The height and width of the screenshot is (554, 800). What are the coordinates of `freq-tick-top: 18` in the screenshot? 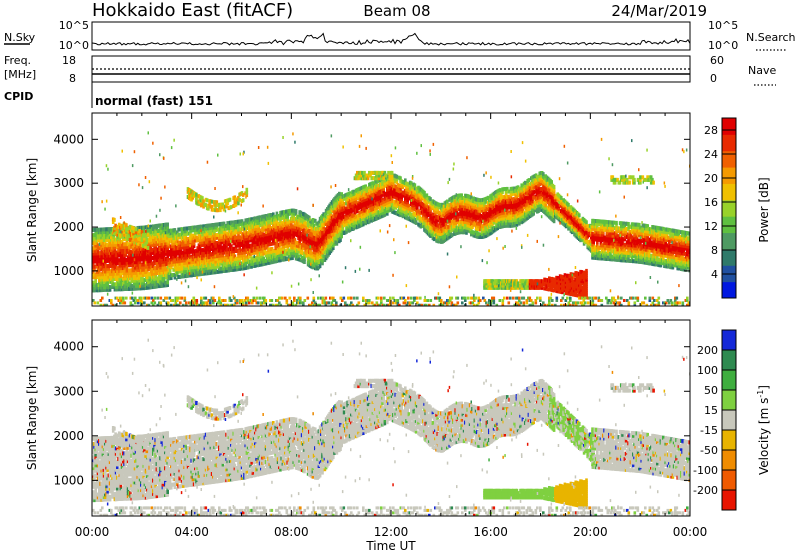 It's located at (69, 60).